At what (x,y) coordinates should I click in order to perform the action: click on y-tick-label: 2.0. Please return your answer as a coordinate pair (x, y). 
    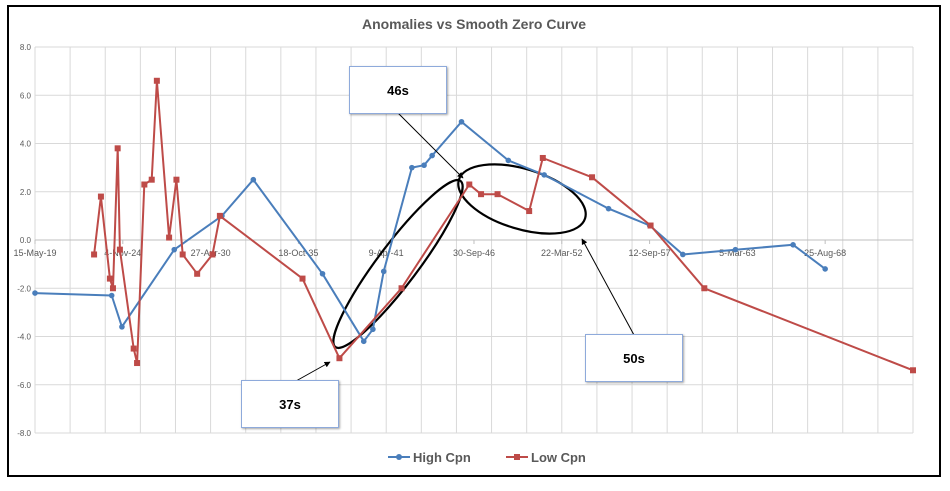
    Looking at the image, I should click on (26, 192).